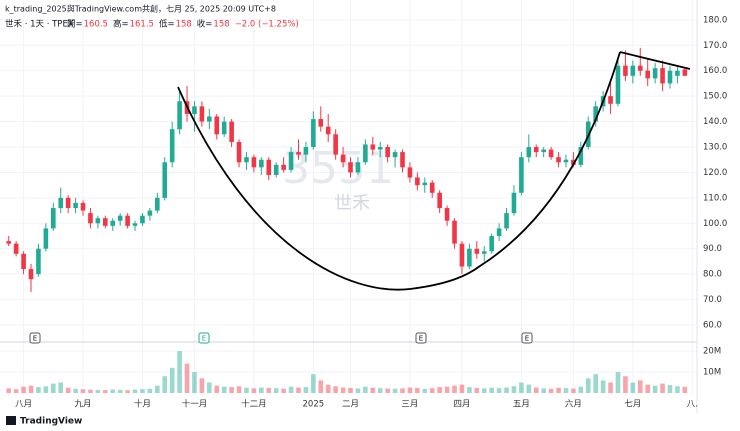  What do you see at coordinates (712, 300) in the screenshot?
I see `y-tick-label: 70.0` at bounding box center [712, 300].